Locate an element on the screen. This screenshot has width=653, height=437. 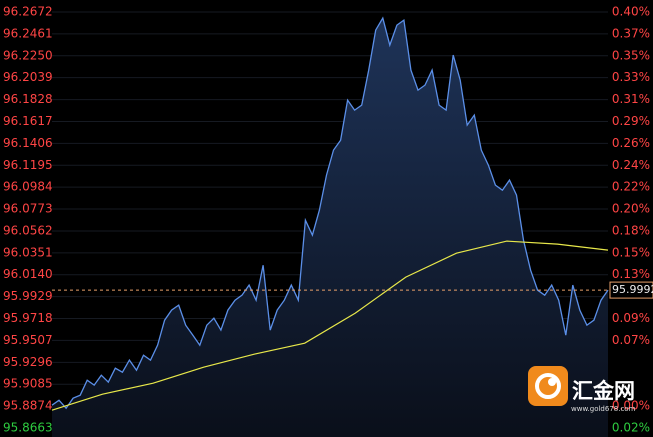
logo-ring is located at coordinates (548, 386).